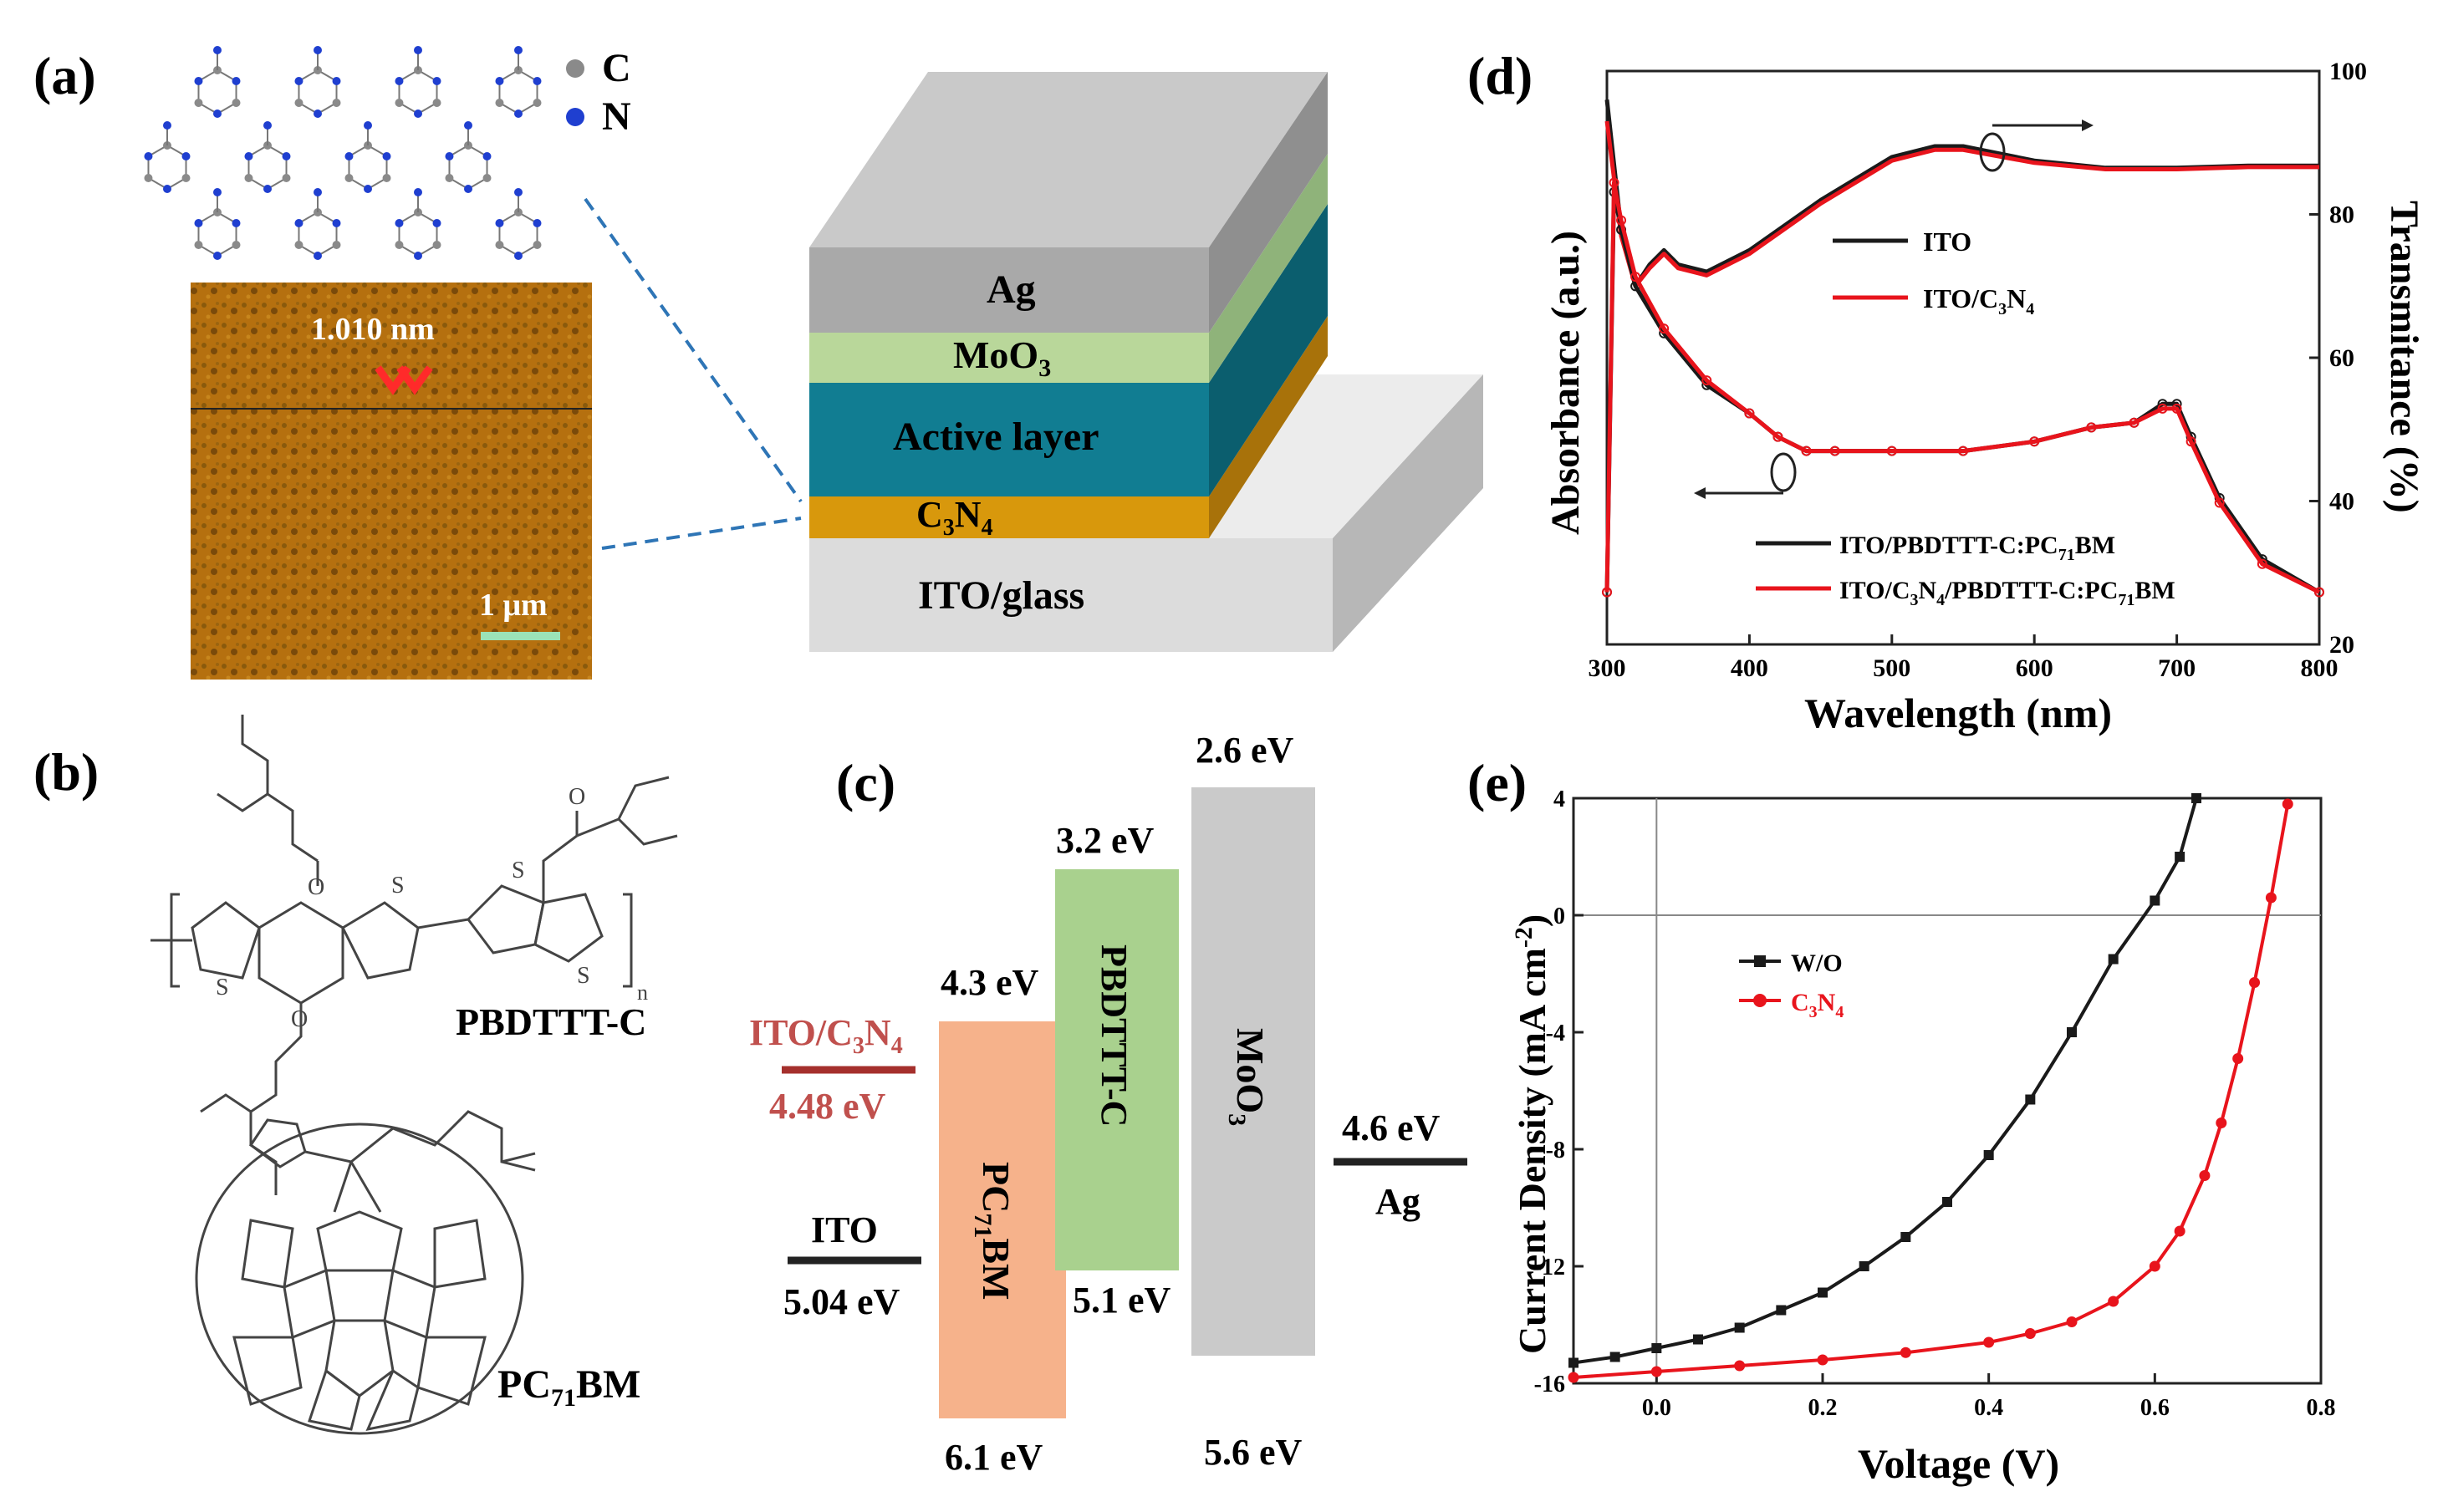 The height and width of the screenshot is (1512, 2443). Describe the element at coordinates (518, 870) in the screenshot. I see `pbdttt-s-atom-3: S` at that location.